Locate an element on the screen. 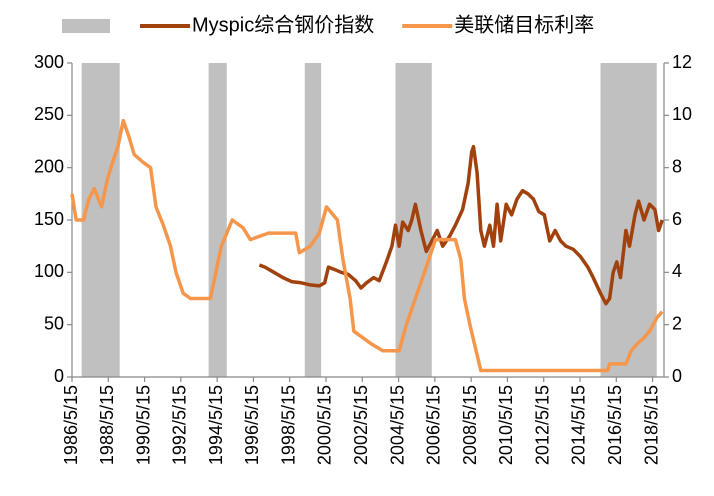  x-tick-label: 2000/5/15 is located at coordinates (325, 425).